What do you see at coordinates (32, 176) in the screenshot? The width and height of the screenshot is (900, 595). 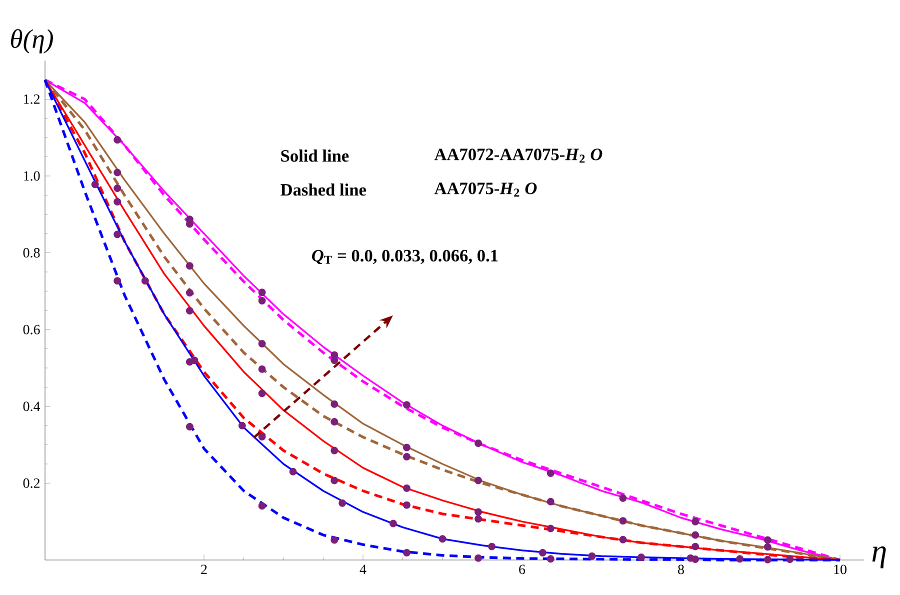 I see `y-tick-label: 1.0` at bounding box center [32, 176].